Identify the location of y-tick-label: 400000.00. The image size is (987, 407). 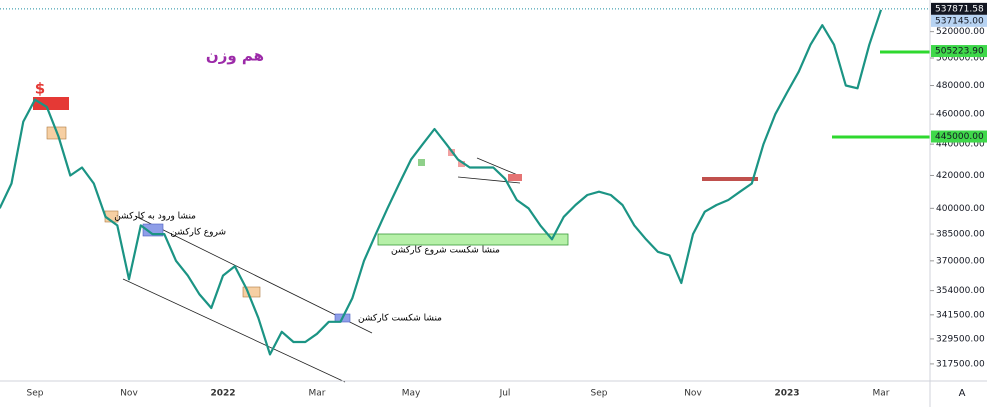
(960, 209).